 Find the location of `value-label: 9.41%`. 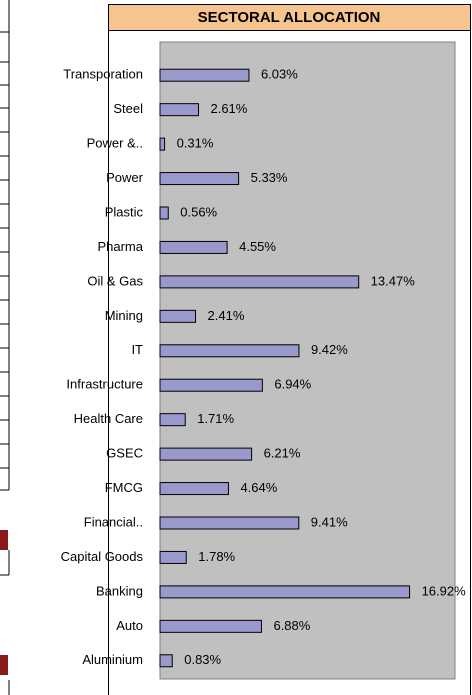

value-label: 9.41% is located at coordinates (329, 521).